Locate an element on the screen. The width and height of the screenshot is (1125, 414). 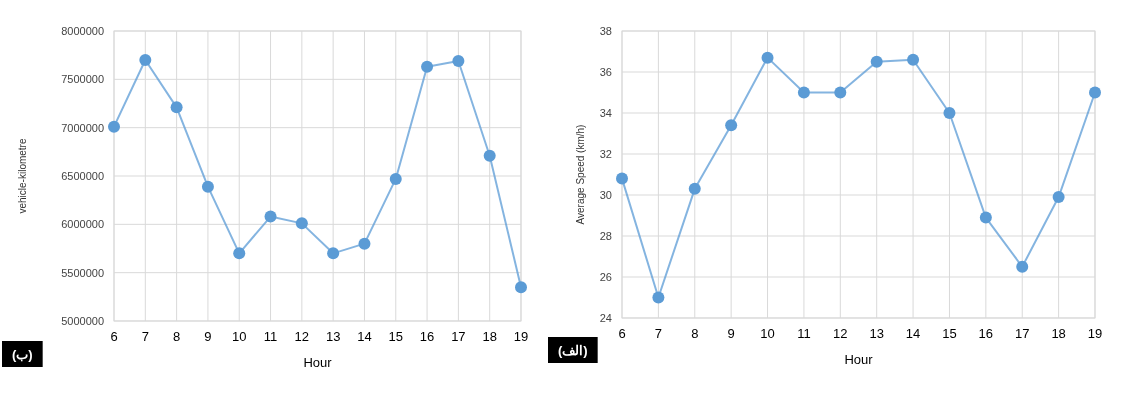
y-tick-label: 6000000 is located at coordinates (82, 224).